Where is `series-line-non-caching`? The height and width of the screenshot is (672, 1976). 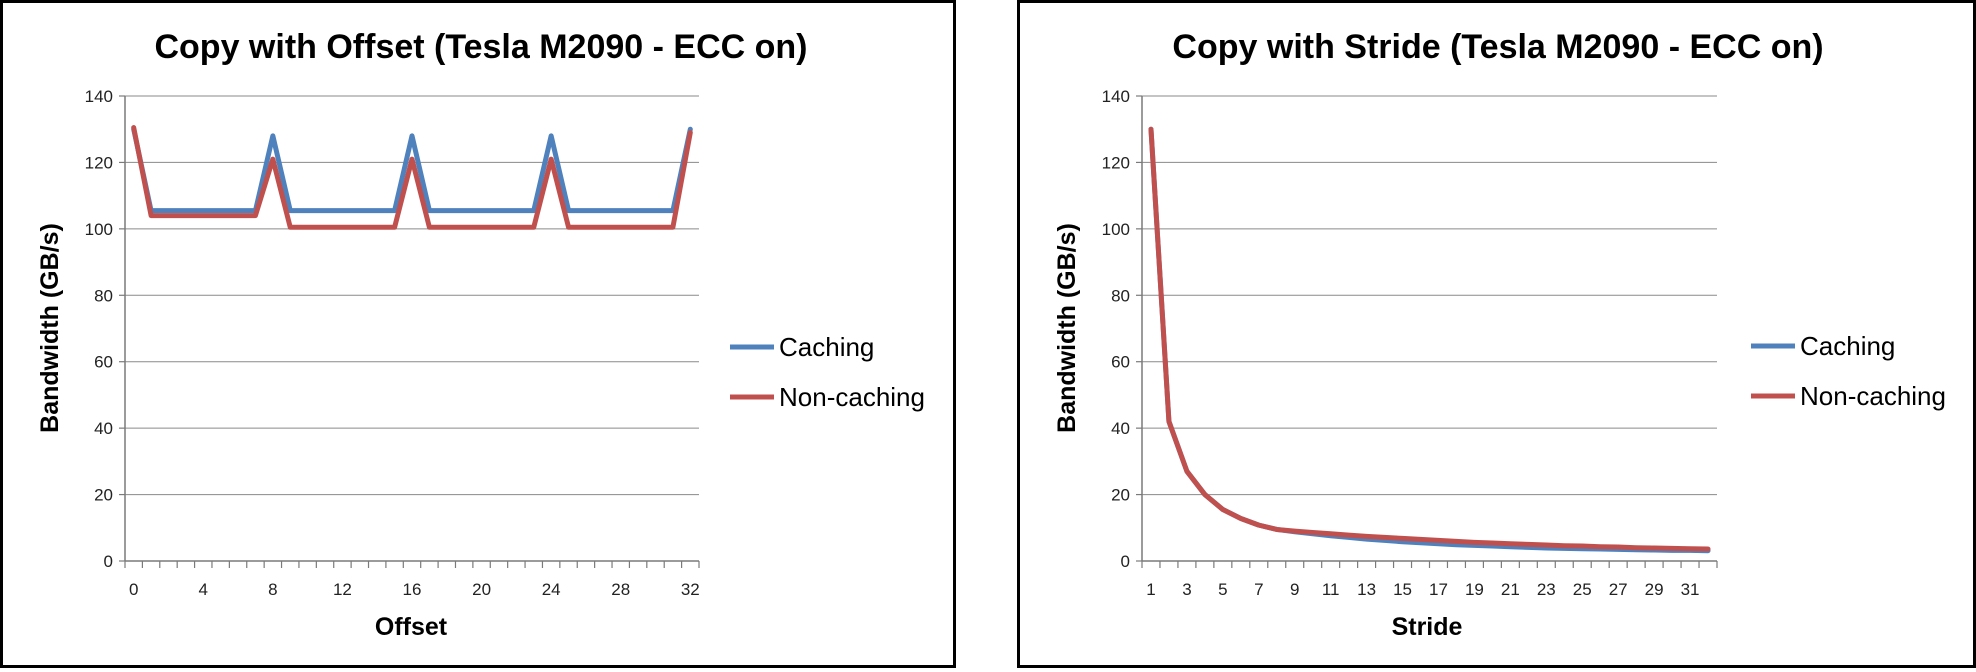
series-line-non-caching is located at coordinates (412, 177).